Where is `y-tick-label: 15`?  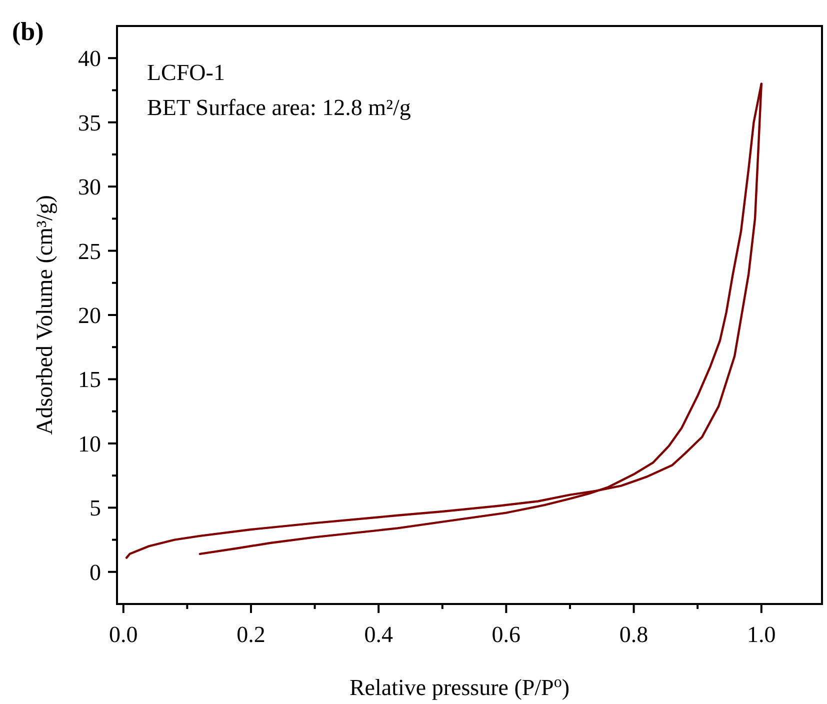
y-tick-label: 15 is located at coordinates (89, 379).